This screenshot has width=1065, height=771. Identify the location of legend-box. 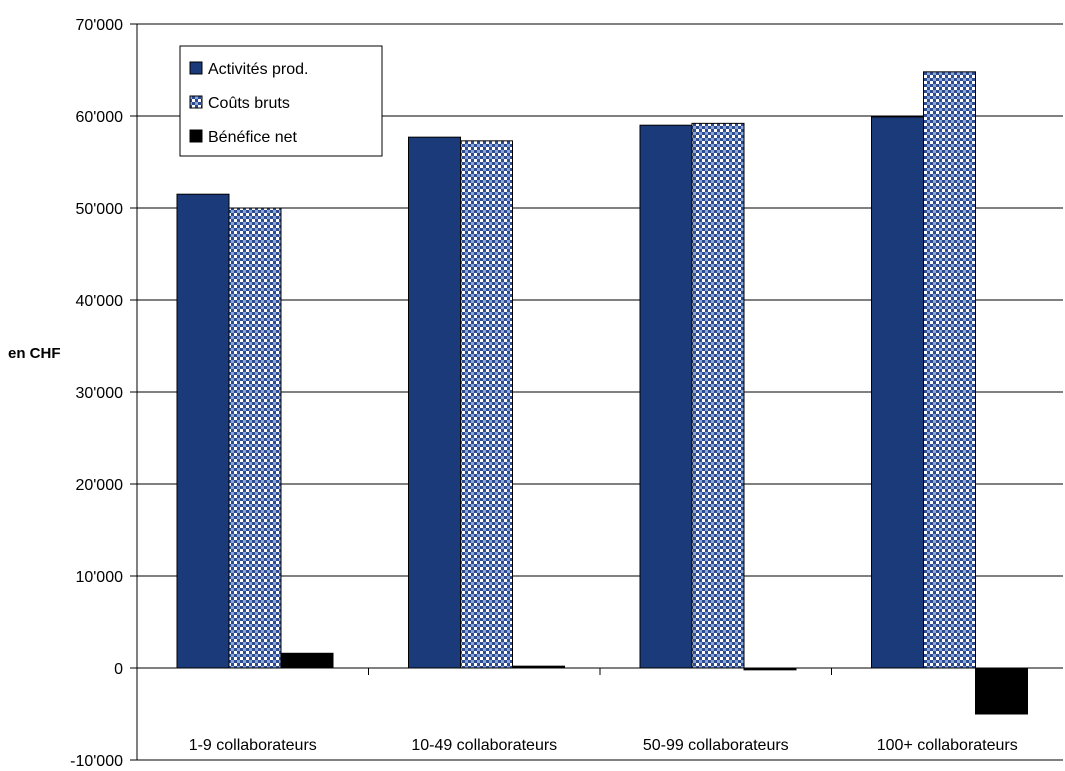
(281, 101).